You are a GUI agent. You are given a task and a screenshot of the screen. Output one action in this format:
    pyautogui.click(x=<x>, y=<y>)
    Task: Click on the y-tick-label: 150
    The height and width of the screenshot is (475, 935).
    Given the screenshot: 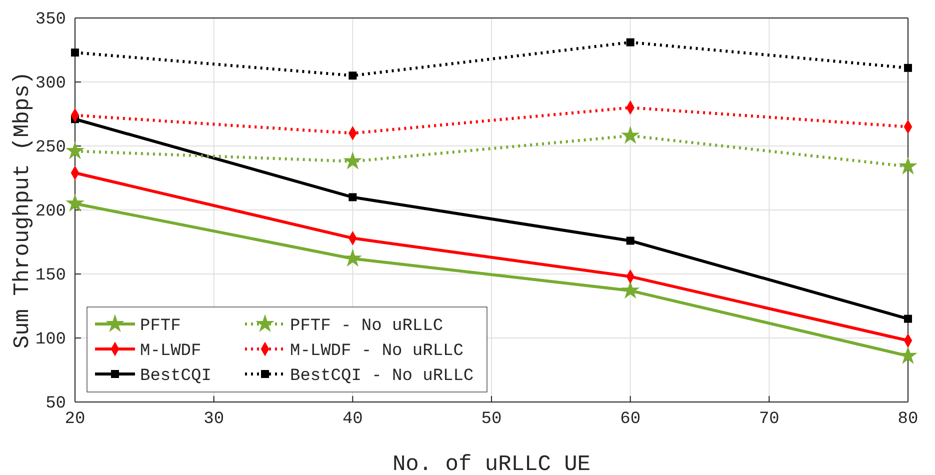 What is the action you would take?
    pyautogui.click(x=50, y=276)
    